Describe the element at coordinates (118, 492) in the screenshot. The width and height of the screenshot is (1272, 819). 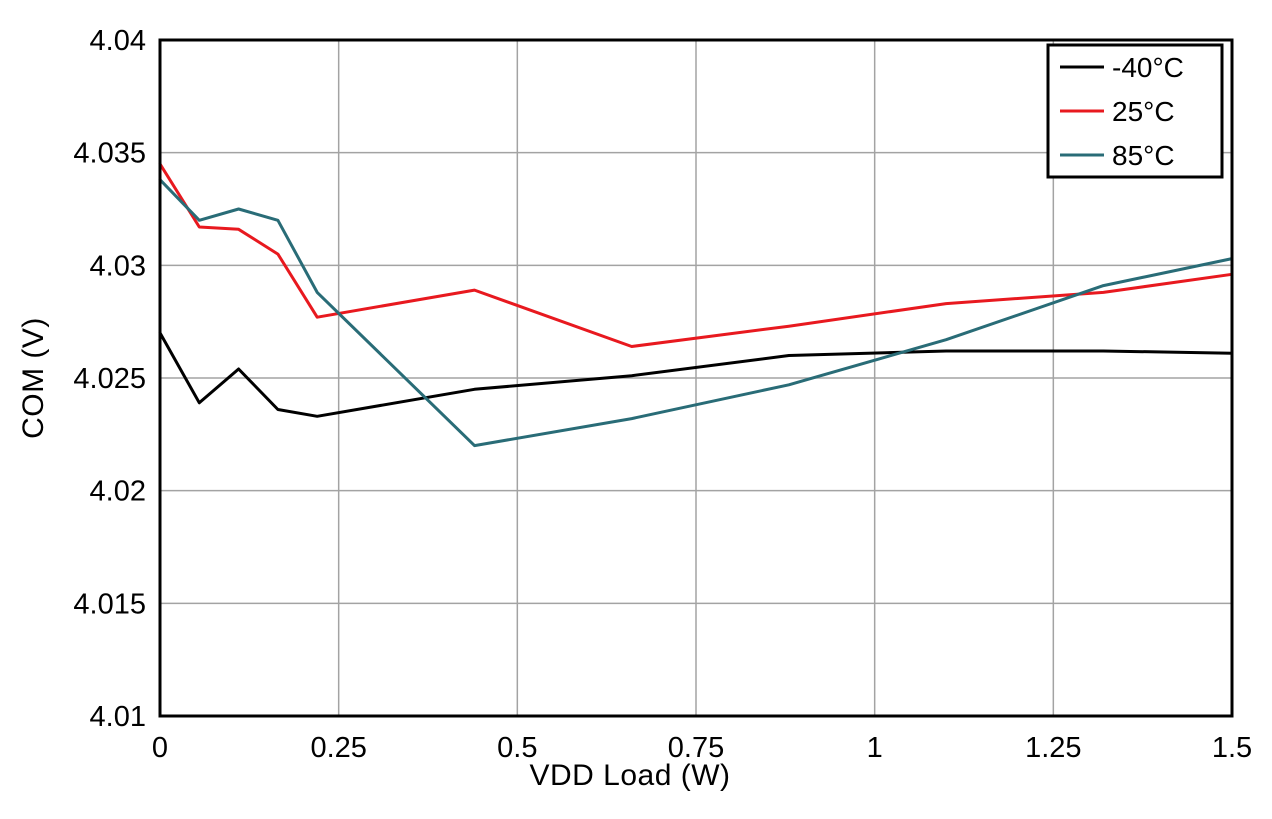
I see `y-tick-label: 4.02` at that location.